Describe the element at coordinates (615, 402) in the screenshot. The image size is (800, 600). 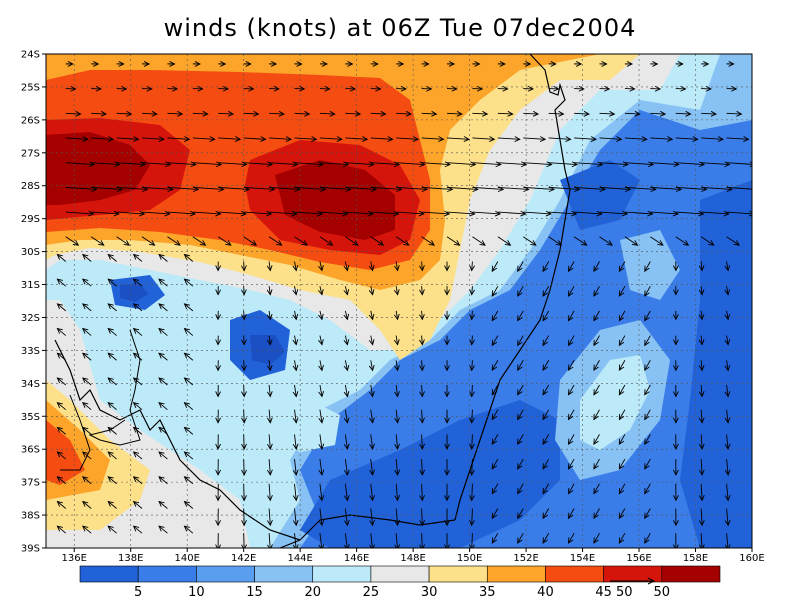
I see `wind-pocket-east-core` at that location.